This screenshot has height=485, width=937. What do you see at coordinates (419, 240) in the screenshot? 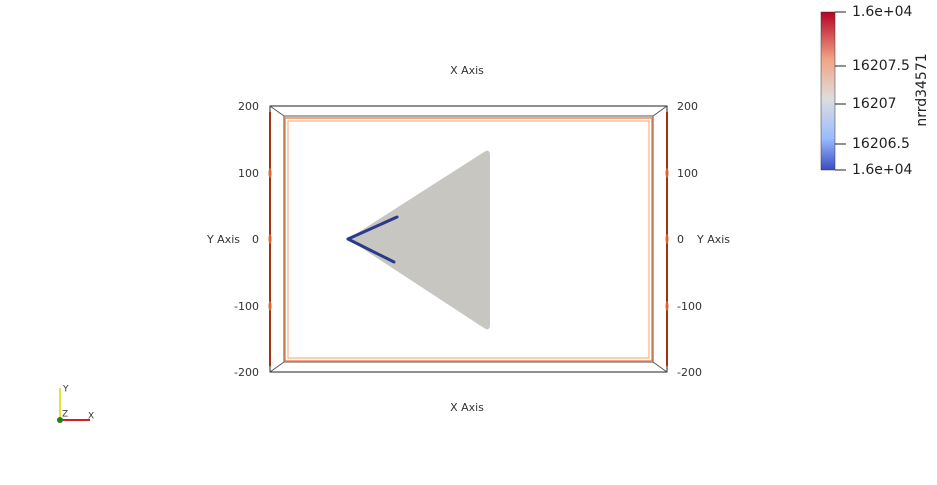
I see `surface` at bounding box center [419, 240].